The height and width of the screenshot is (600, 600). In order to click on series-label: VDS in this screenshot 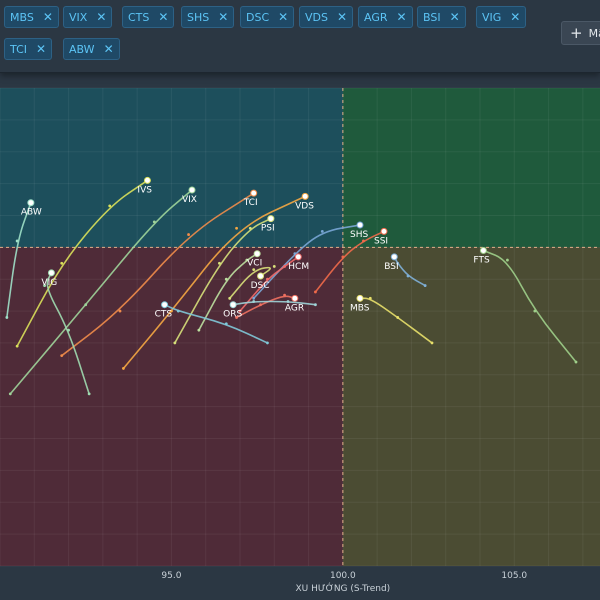, I will do `click(304, 206)`.